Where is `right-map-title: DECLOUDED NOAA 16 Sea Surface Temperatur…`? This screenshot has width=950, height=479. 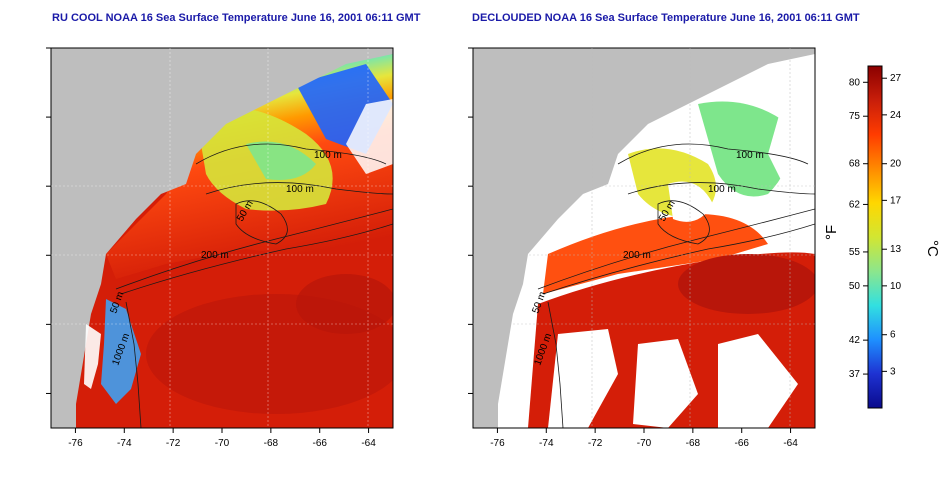 right-map-title: DECLOUDED NOAA 16 Sea Surface Temperatur… is located at coordinates (666, 18).